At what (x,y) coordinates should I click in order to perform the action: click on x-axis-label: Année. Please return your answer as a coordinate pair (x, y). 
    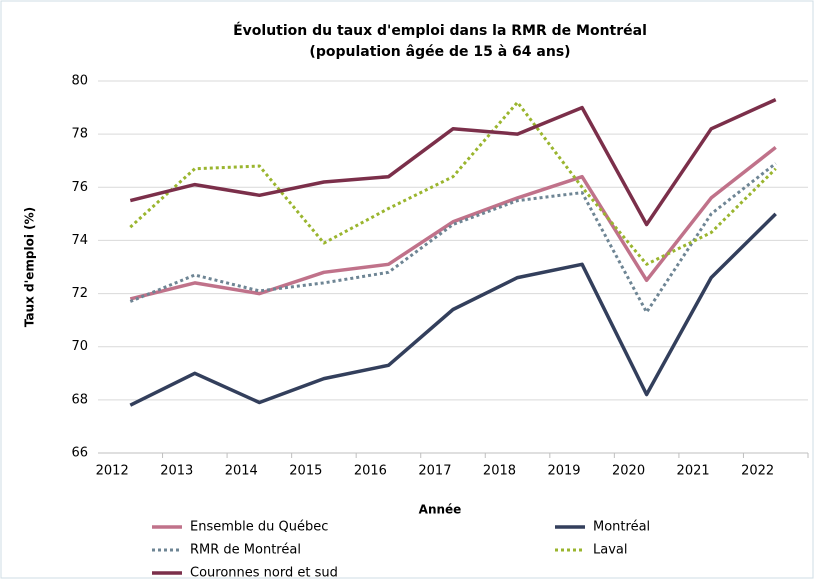
    Looking at the image, I should click on (440, 510).